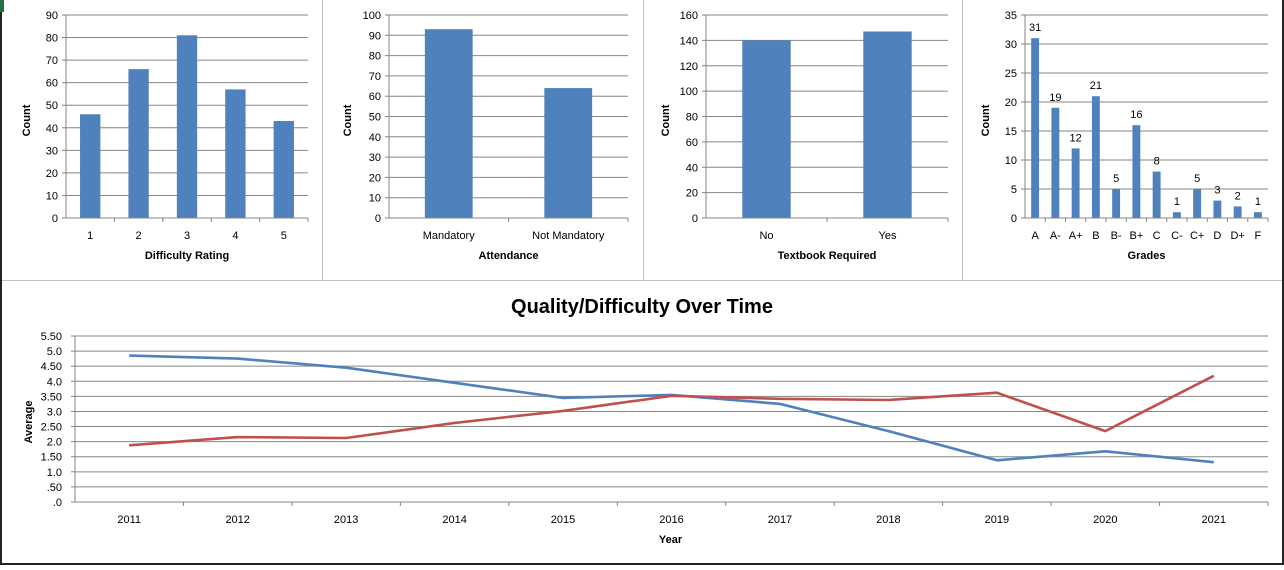 This screenshot has width=1284, height=570. I want to click on y-tick-label: 1.0, so click(54, 473).